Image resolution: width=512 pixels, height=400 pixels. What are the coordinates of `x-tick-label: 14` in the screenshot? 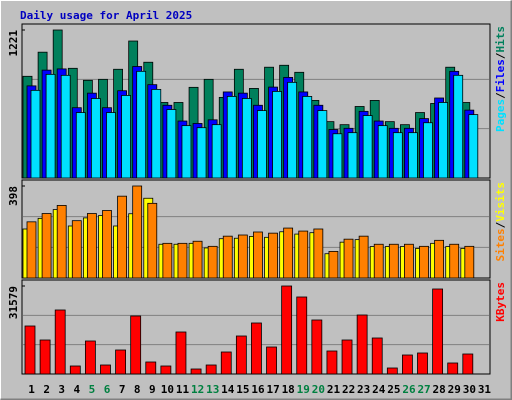 It's located at (228, 389).